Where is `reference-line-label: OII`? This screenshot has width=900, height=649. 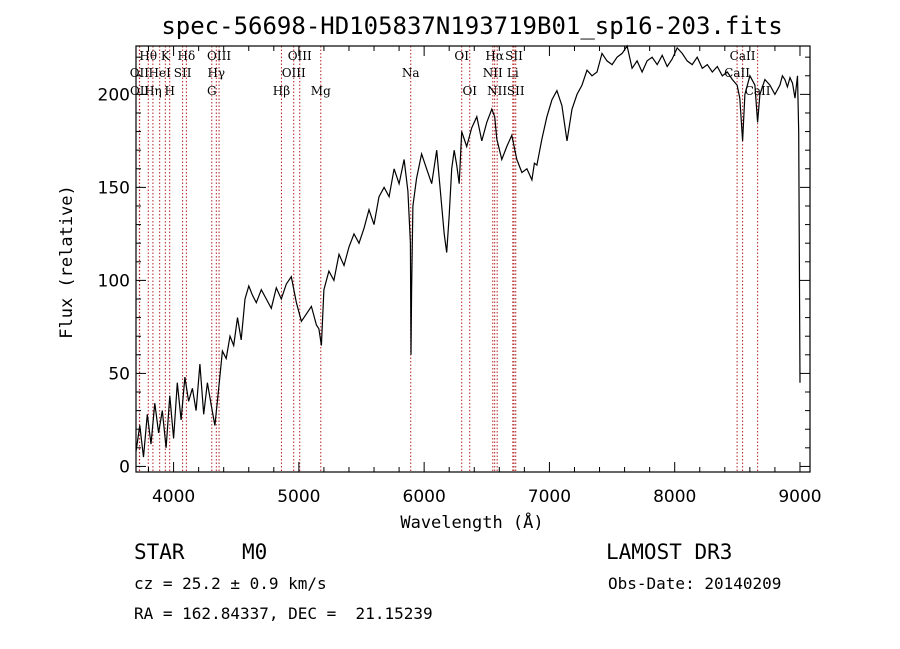
reference-line-label: OII is located at coordinates (140, 73).